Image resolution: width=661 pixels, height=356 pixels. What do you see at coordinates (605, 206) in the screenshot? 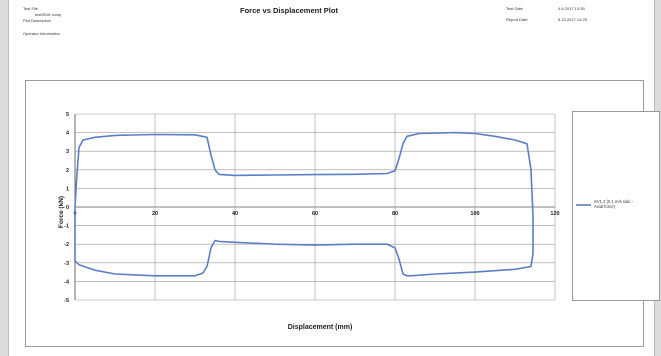
I see `legend-entry-line-2: Axial force)` at bounding box center [605, 206].